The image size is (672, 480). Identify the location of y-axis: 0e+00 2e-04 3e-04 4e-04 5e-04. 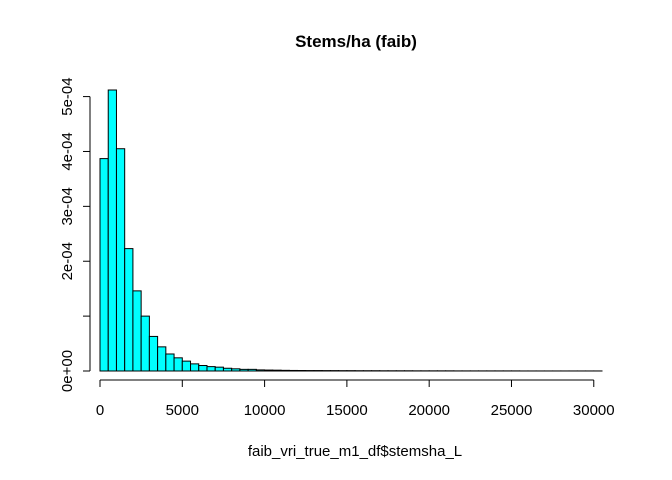
(75, 234).